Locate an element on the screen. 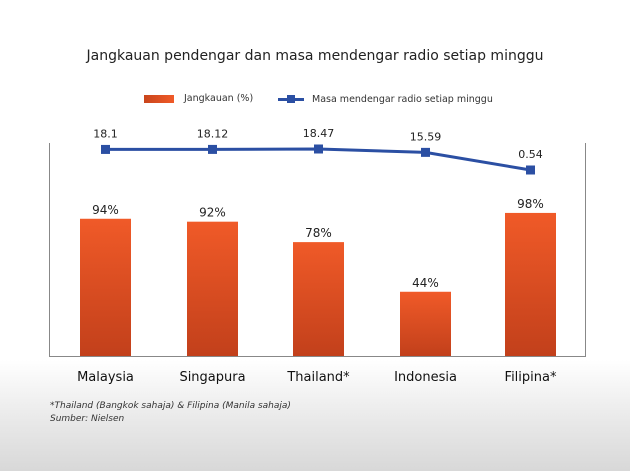 This screenshot has height=471, width=630. x-tick-label: Malaysia is located at coordinates (105, 377).